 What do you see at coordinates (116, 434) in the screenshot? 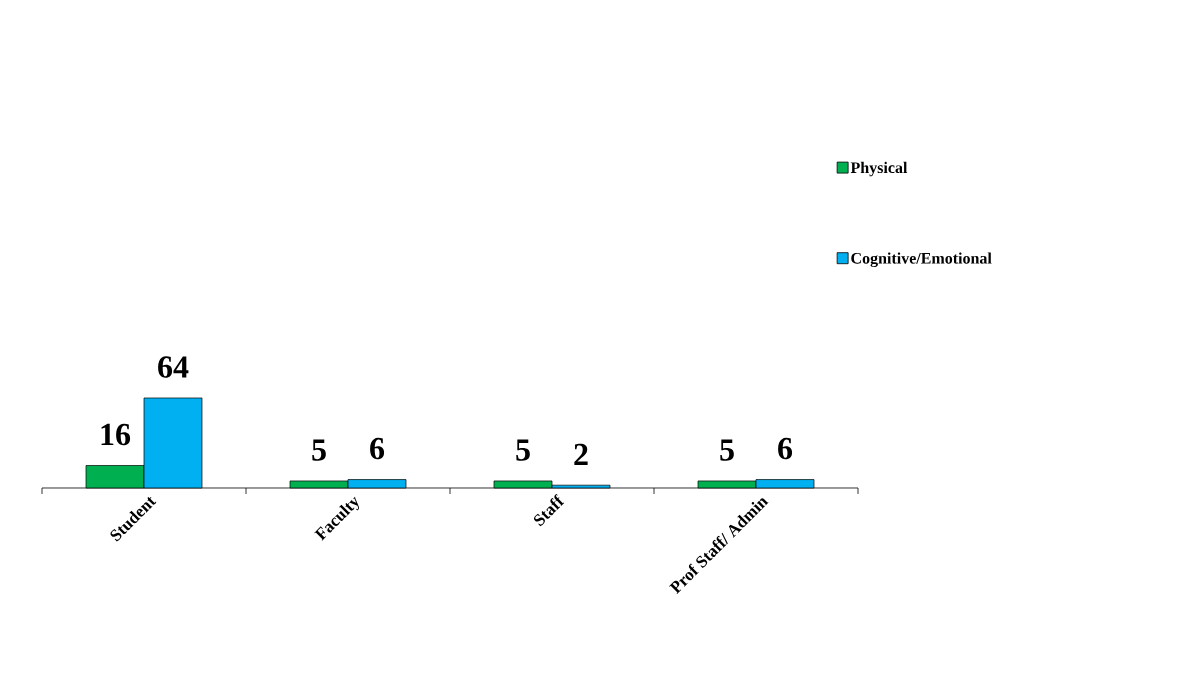
I see `data-label: 16` at bounding box center [116, 434].